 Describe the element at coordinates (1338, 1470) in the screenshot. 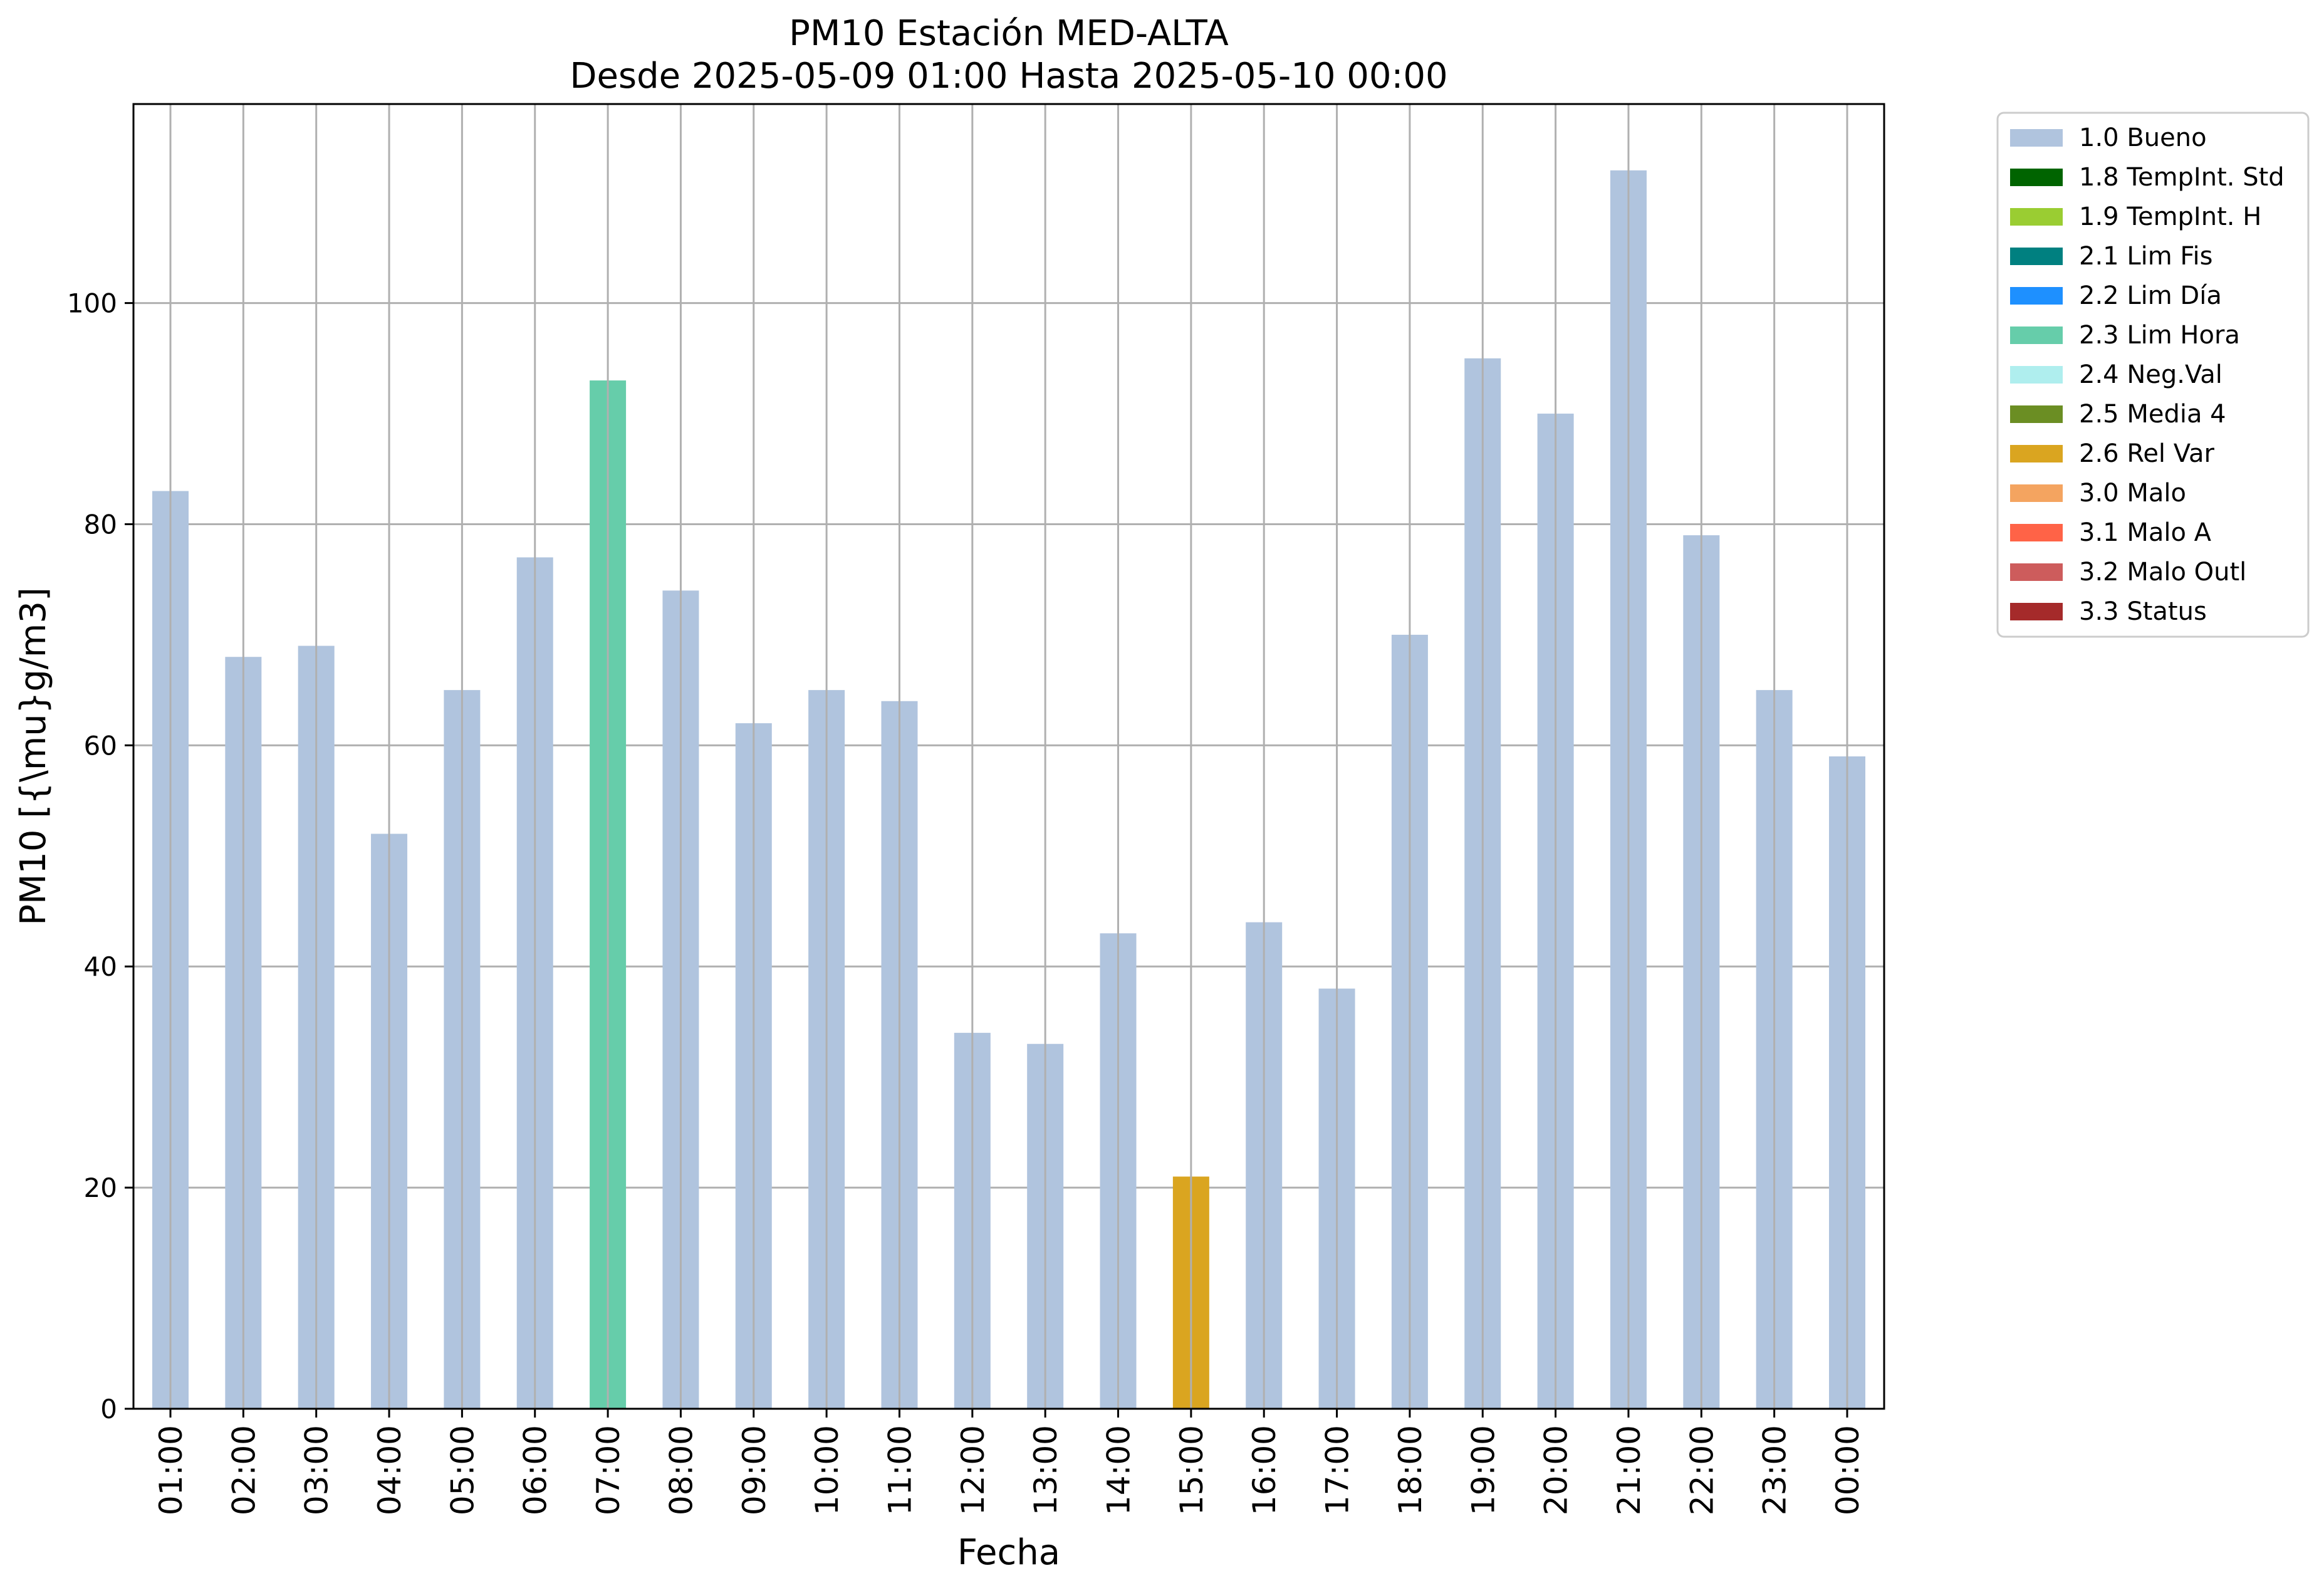

I see `x-tick-label: 17:00` at that location.